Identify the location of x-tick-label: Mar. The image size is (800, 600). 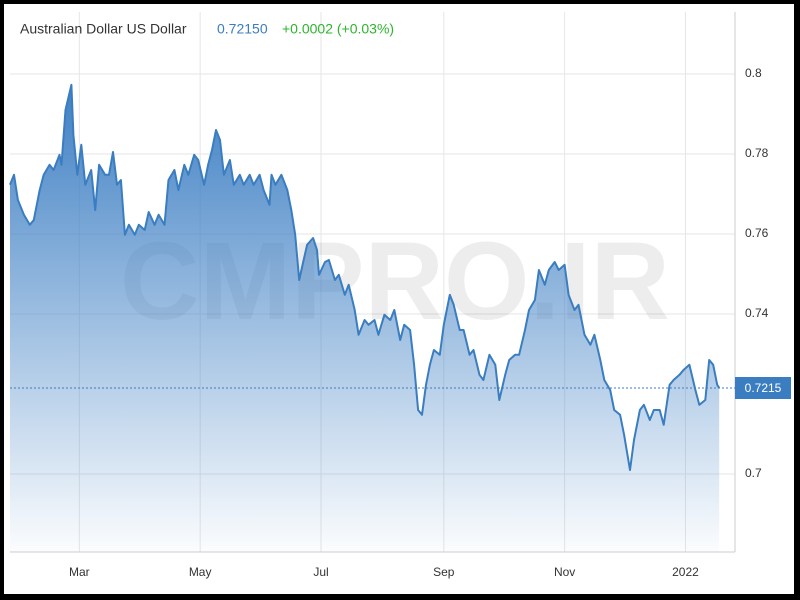
(79, 572).